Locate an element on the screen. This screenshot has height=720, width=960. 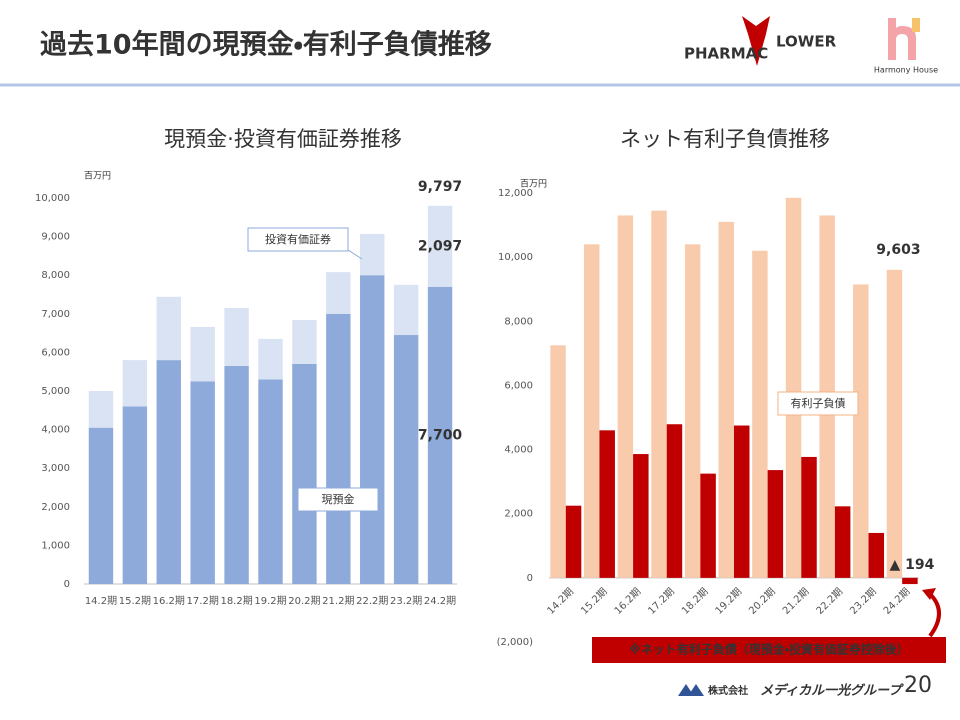
slide-title: 過去10年間の現預金・有利子負債推移 is located at coordinates (266, 45).